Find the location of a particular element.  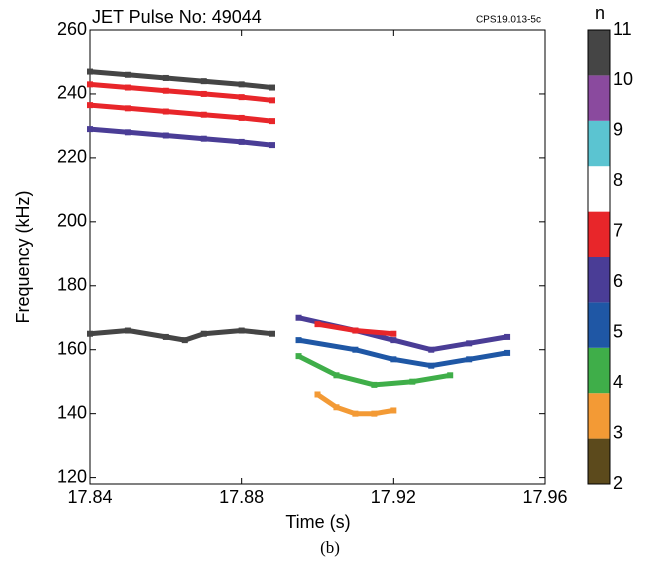

colorbar-label: 11 is located at coordinates (622, 29).